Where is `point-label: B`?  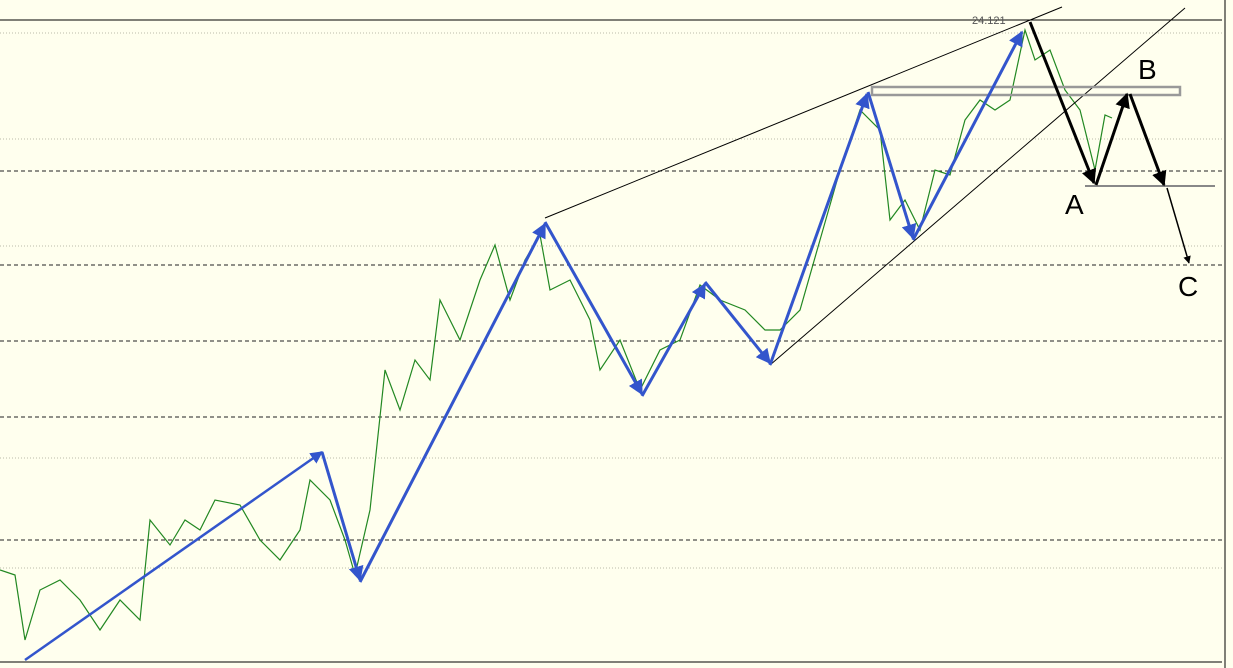 point-label: B is located at coordinates (1147, 69).